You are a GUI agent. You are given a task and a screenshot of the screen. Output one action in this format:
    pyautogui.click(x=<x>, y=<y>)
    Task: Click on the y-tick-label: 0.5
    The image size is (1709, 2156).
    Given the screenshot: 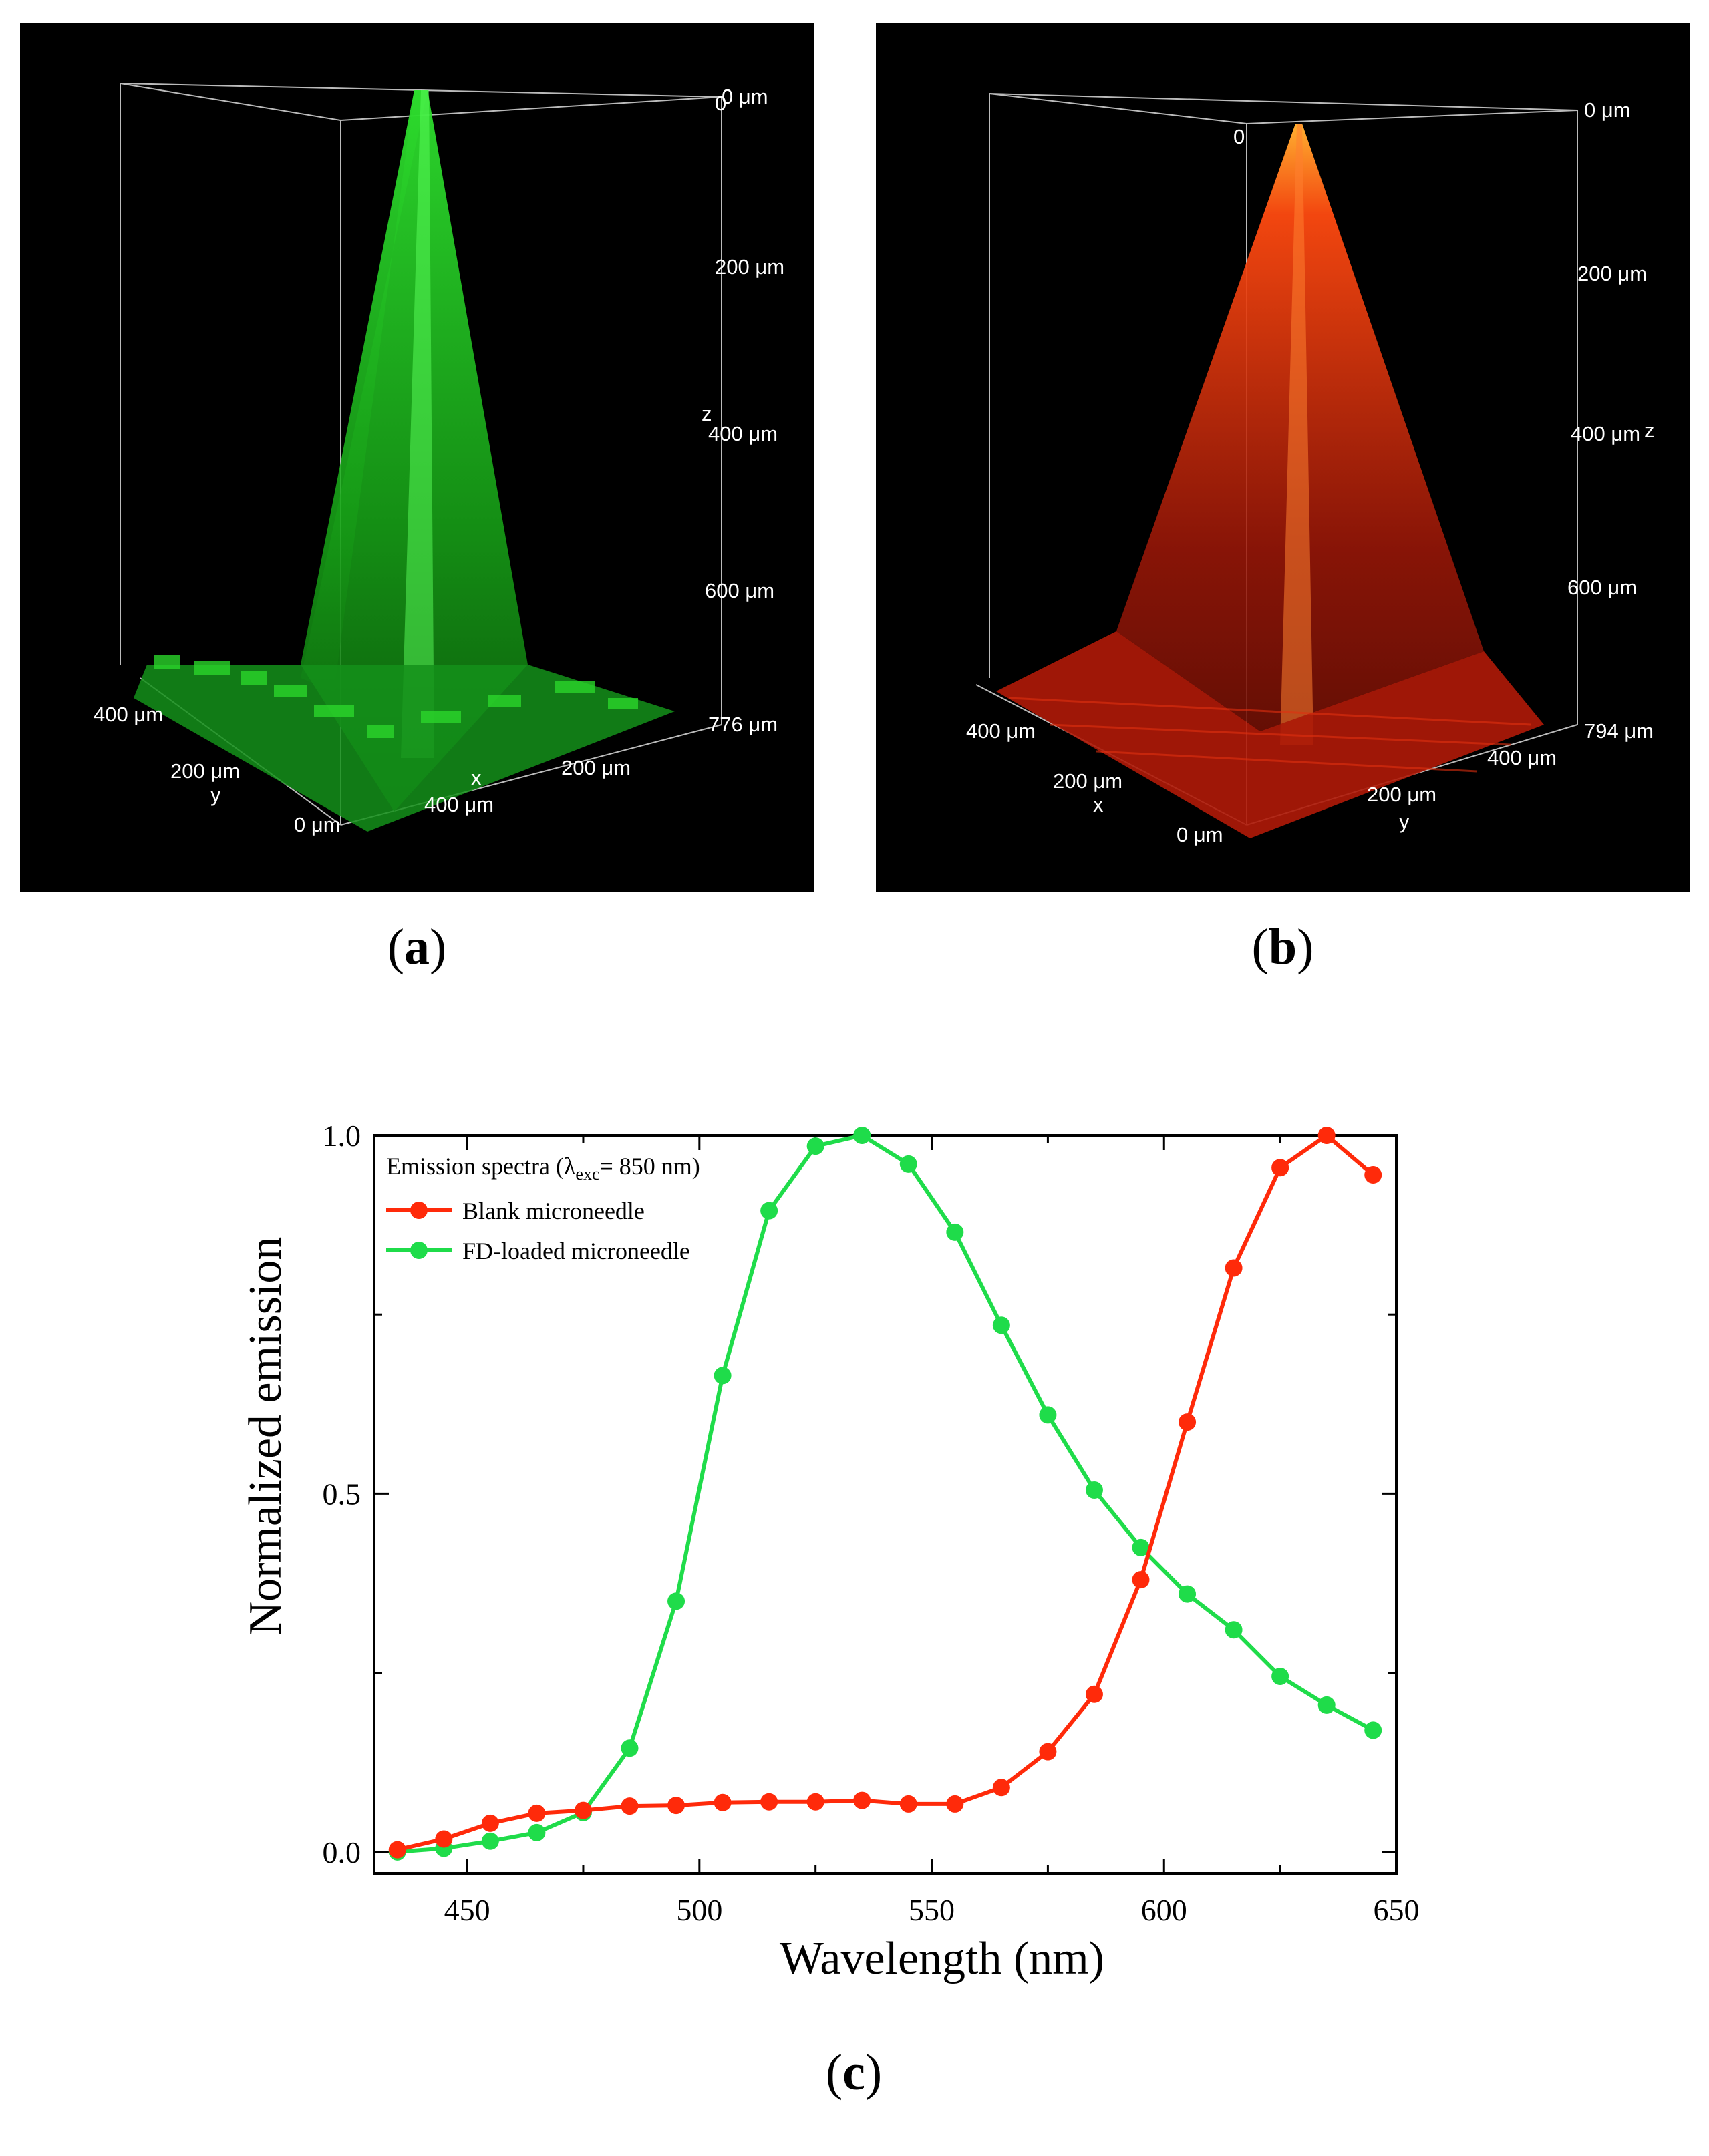 What is the action you would take?
    pyautogui.click(x=342, y=1494)
    